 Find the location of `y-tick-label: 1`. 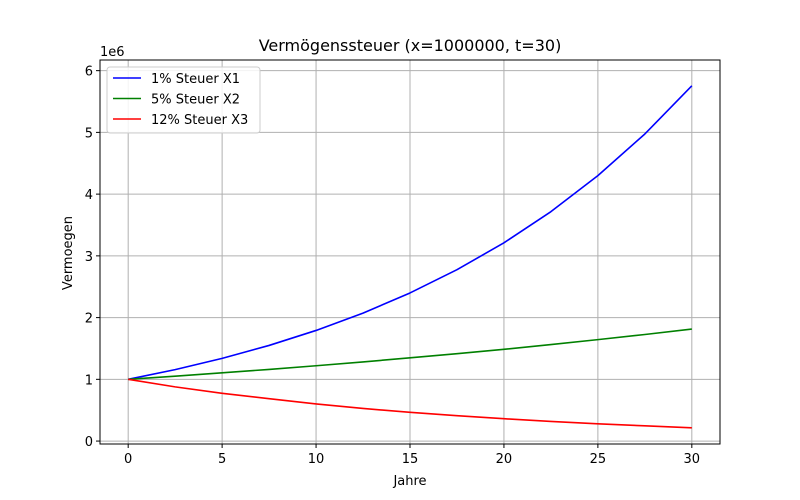

y-tick-label: 1 is located at coordinates (89, 380).